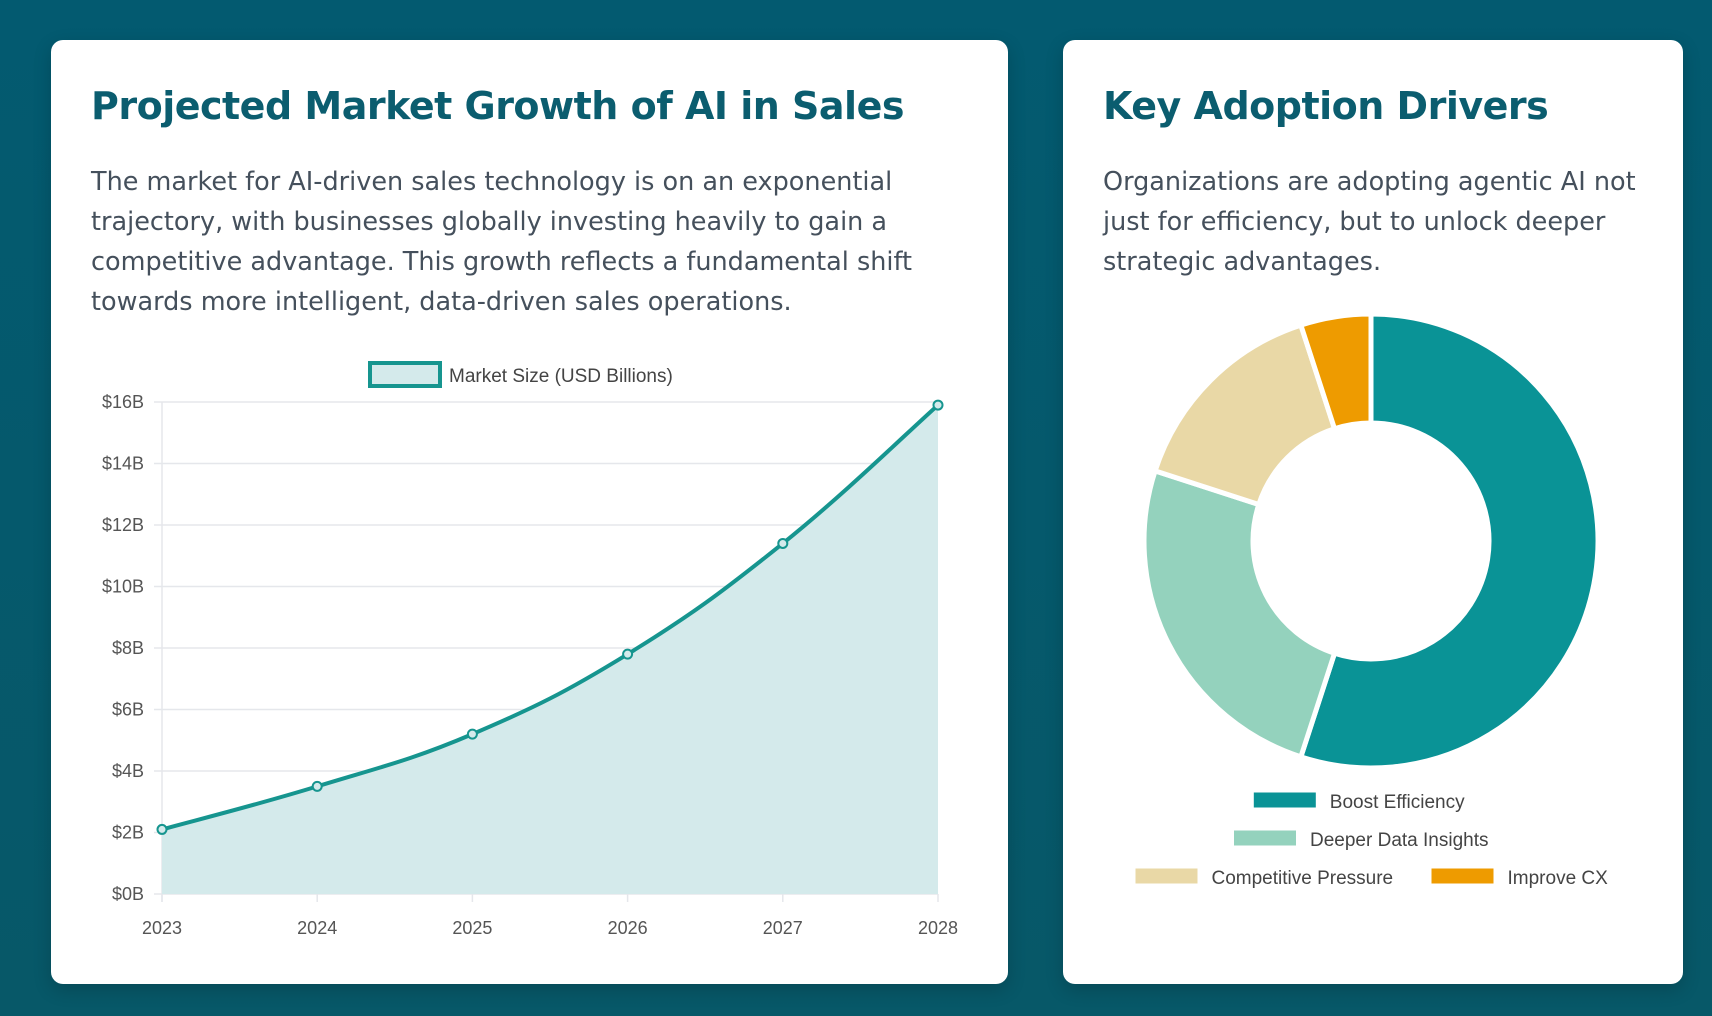  Describe the element at coordinates (128, 894) in the screenshot. I see `y-tick-label: $0B` at that location.